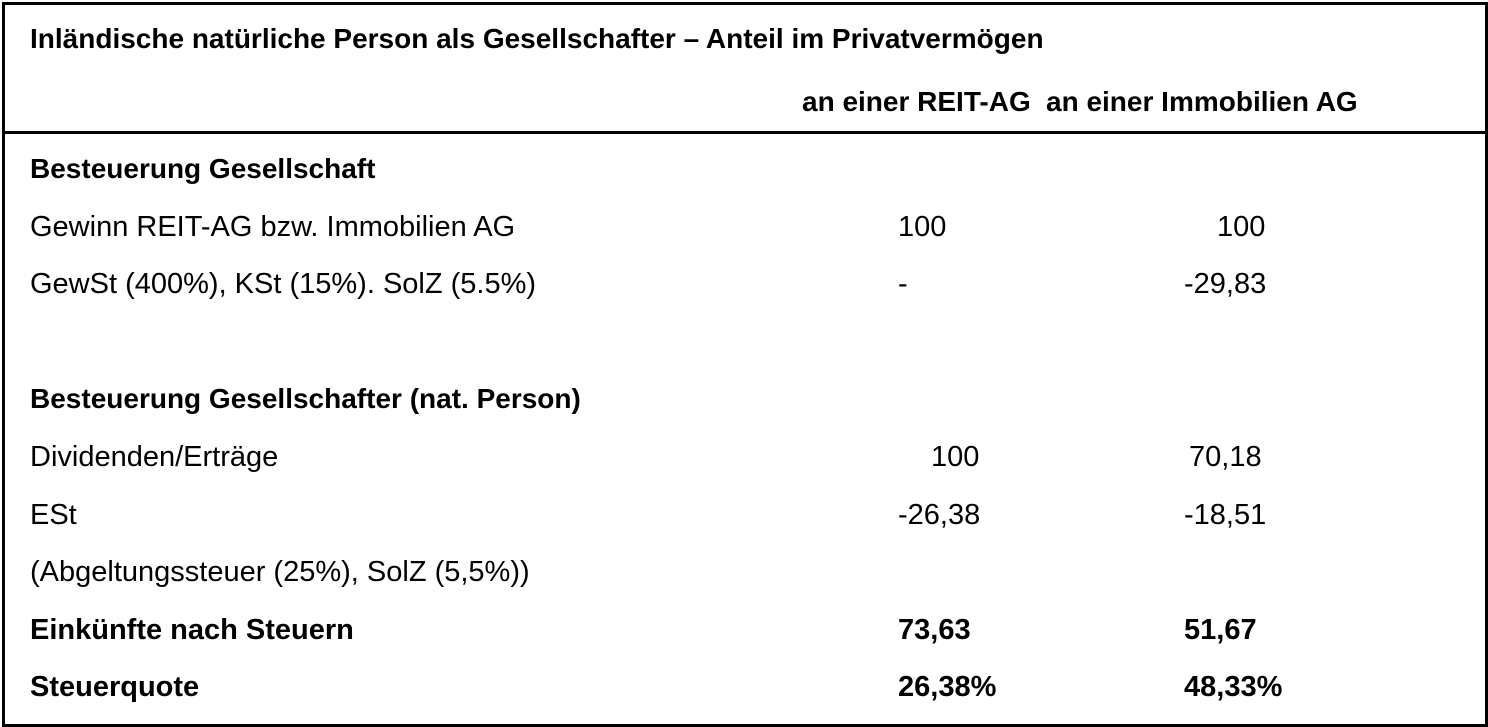 This screenshot has height=727, width=1488. What do you see at coordinates (1241, 227) in the screenshot?
I see `row-value-profit-immo: 100` at bounding box center [1241, 227].